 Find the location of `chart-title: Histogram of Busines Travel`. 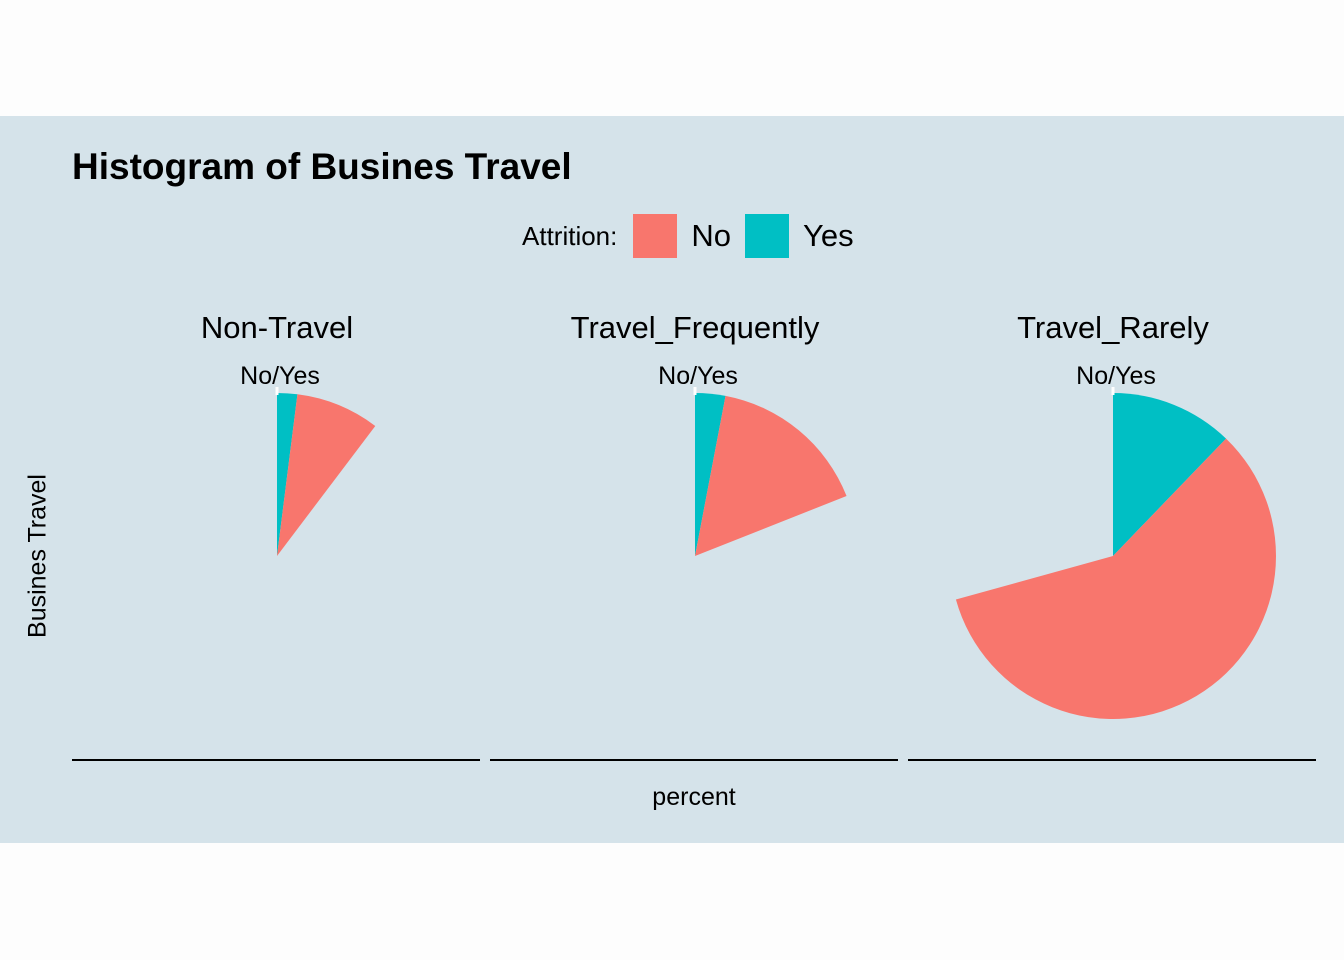

chart-title: Histogram of Busines Travel is located at coordinates (322, 166).